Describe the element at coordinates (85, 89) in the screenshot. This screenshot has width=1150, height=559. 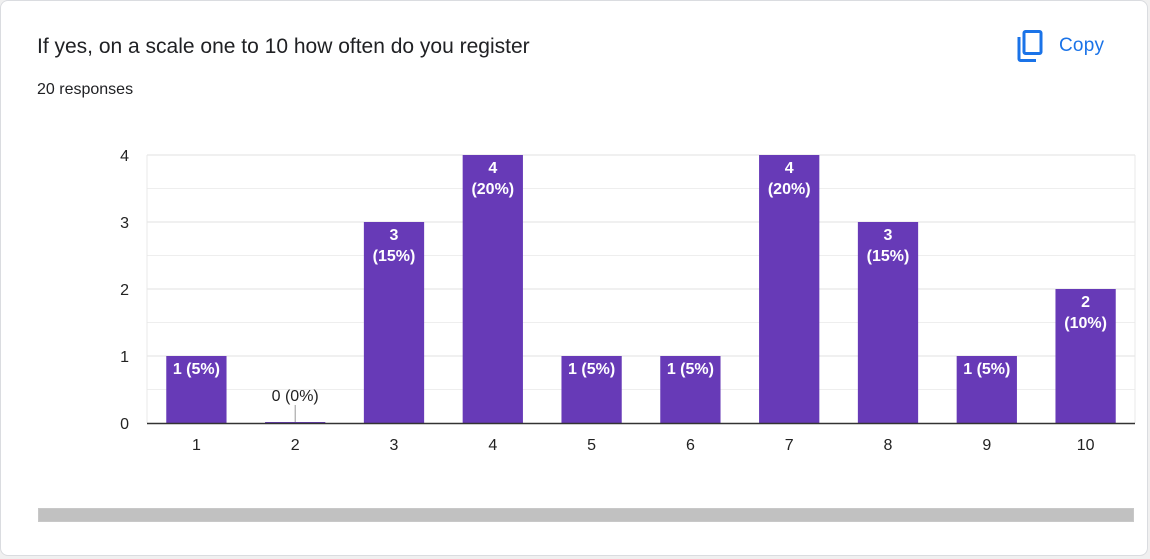
I see `response-count: 20 responses` at that location.